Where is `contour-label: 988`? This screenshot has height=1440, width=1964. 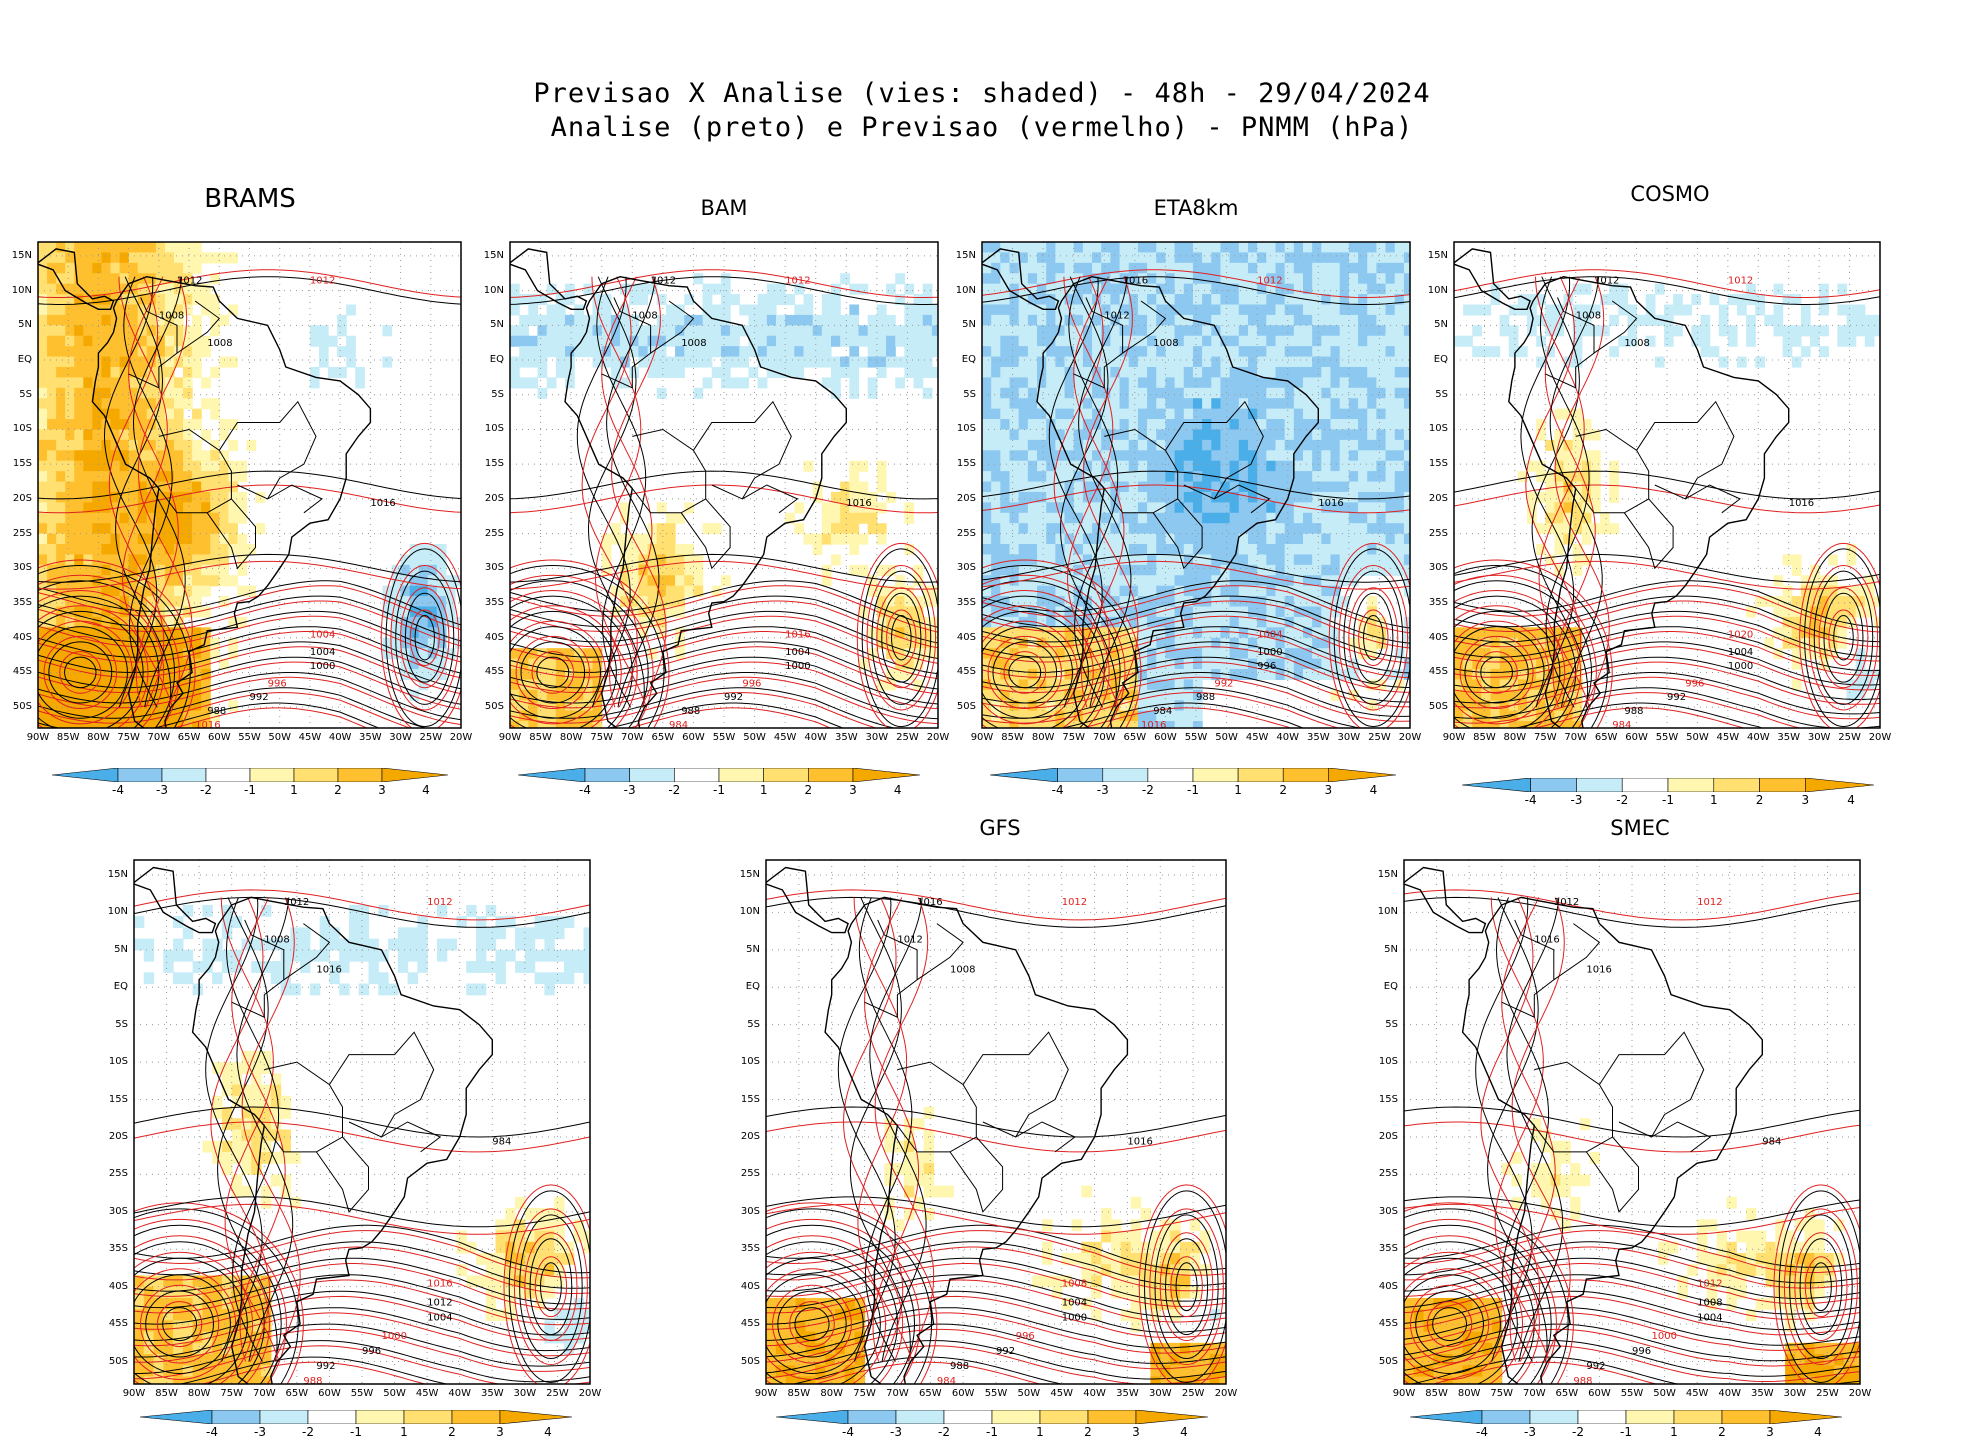
contour-label: 988 is located at coordinates (959, 1366).